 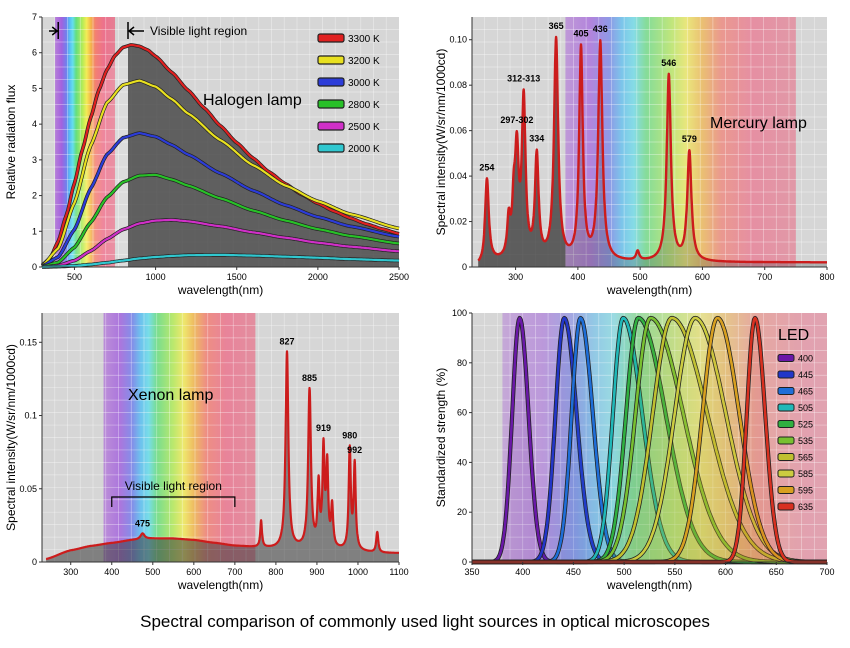 I want to click on peak-label: 827, so click(x=286, y=341).